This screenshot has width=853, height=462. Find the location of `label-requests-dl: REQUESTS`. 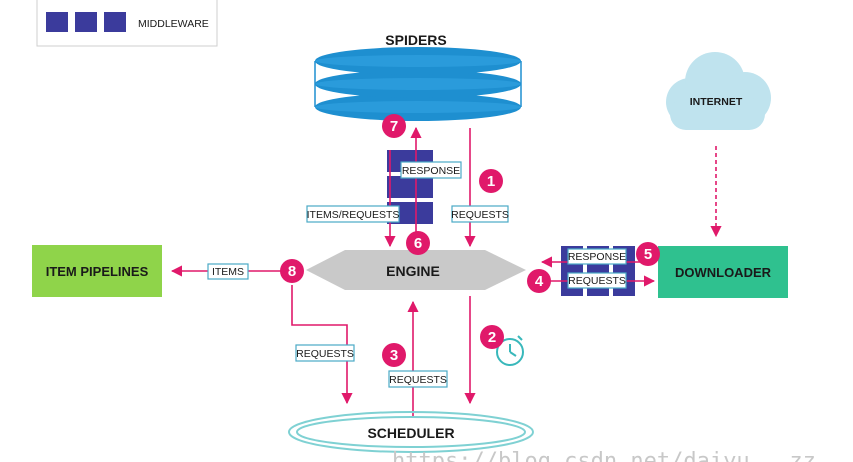

label-requests-dl: REQUESTS is located at coordinates (597, 280).